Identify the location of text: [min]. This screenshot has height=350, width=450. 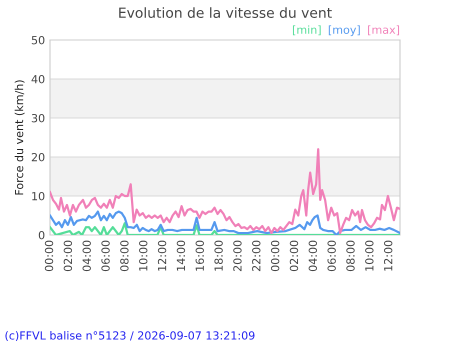
(306, 30).